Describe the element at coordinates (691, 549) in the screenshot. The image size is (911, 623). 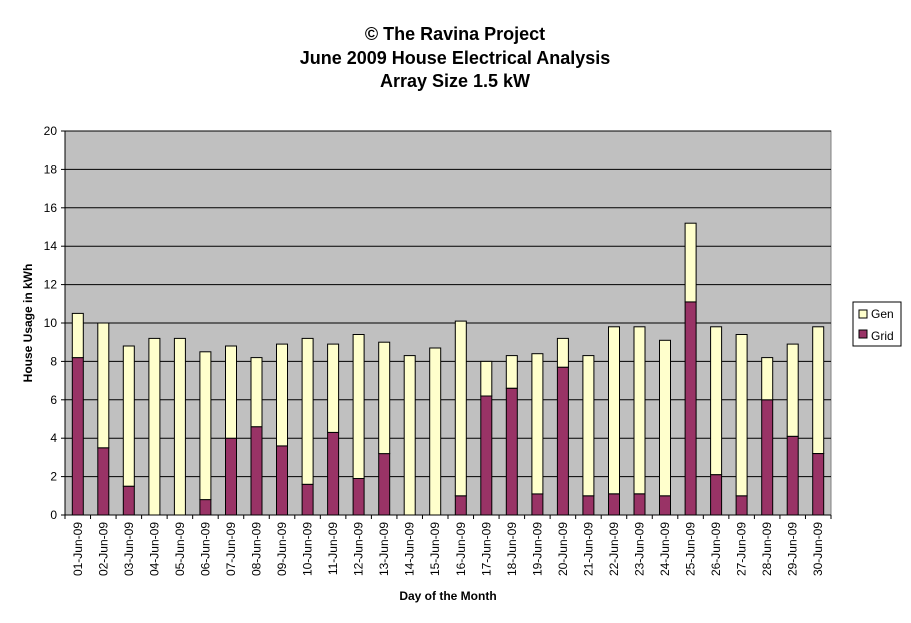
I see `x-tick-label: 25-Jun-09` at that location.